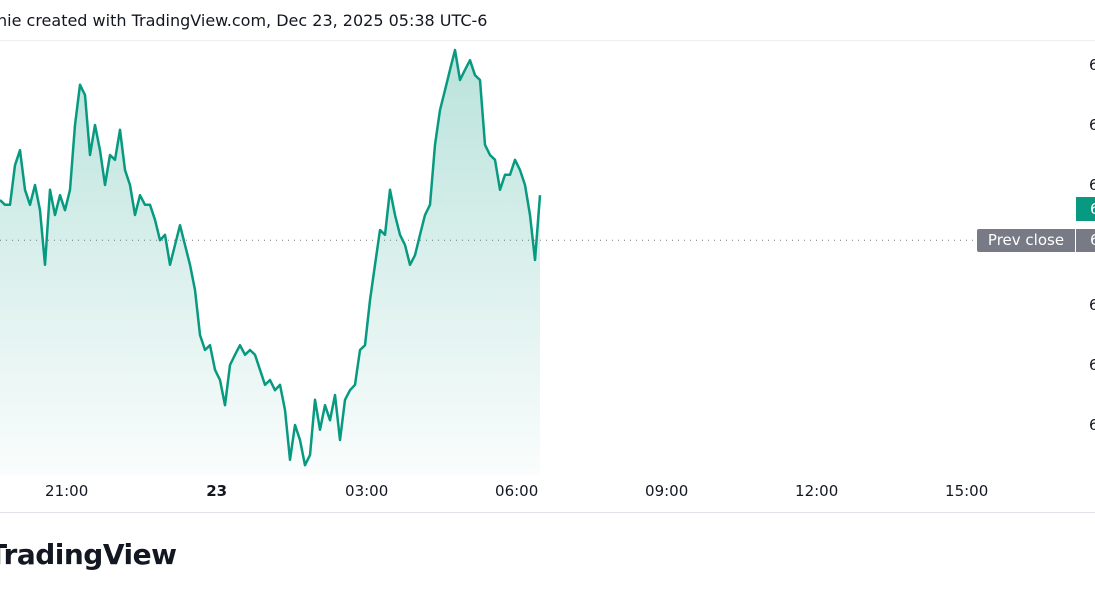 The width and height of the screenshot is (1095, 600). I want to click on x-tick-label: 03:00, so click(367, 491).